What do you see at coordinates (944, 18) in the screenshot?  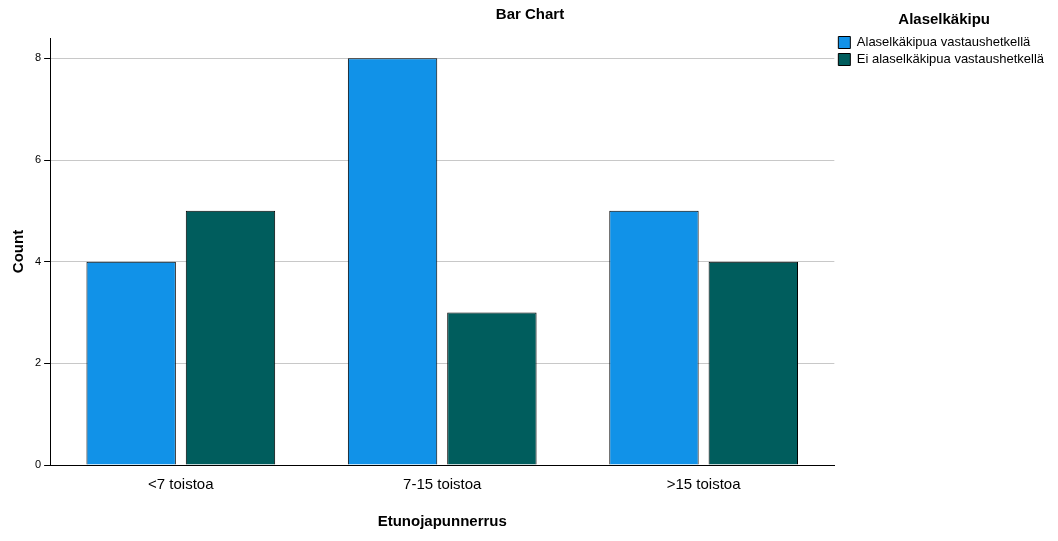 I see `legend-title: Alaselkäkipu` at bounding box center [944, 18].